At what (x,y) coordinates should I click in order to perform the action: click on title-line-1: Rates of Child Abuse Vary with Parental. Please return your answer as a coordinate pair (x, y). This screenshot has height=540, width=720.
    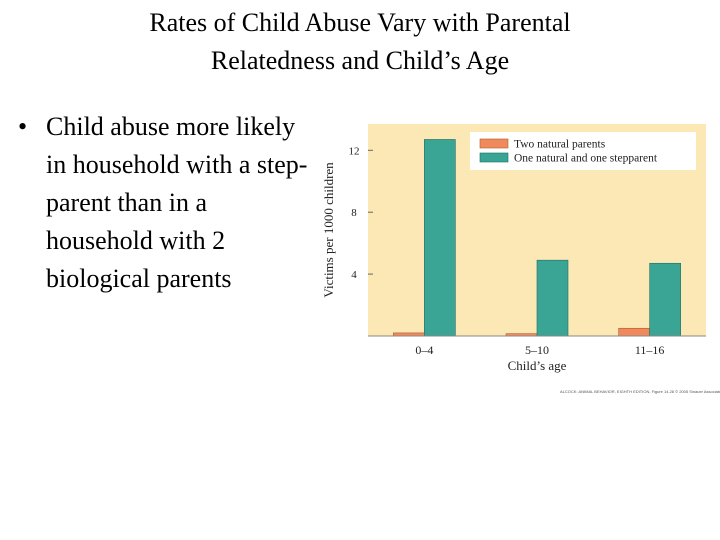
    Looking at the image, I should click on (360, 22).